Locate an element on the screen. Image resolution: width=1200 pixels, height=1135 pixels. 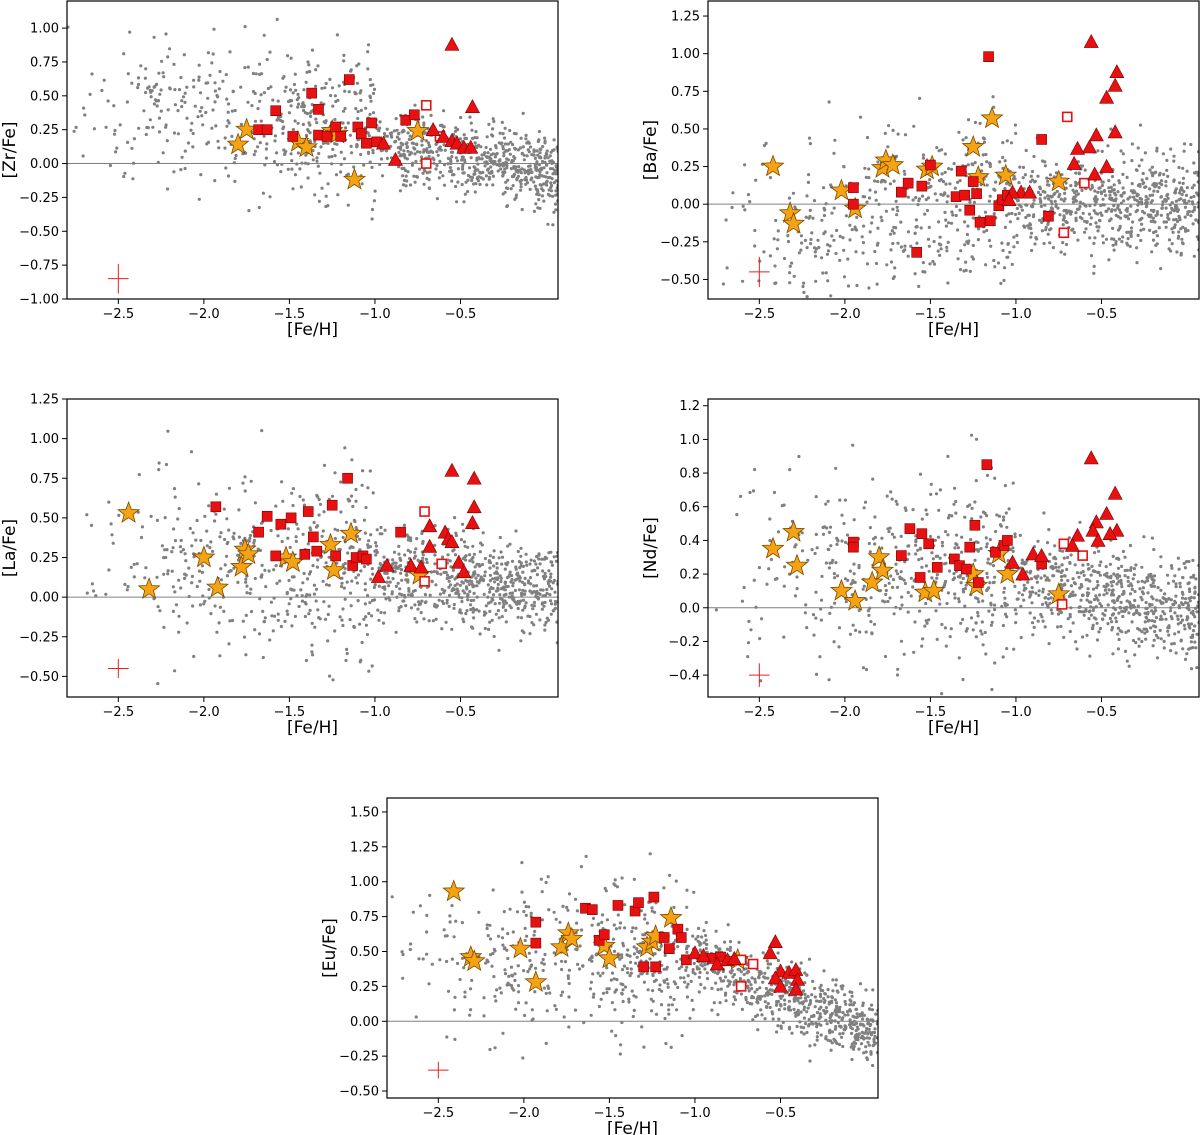
star-marker is located at coordinates (334, 569).